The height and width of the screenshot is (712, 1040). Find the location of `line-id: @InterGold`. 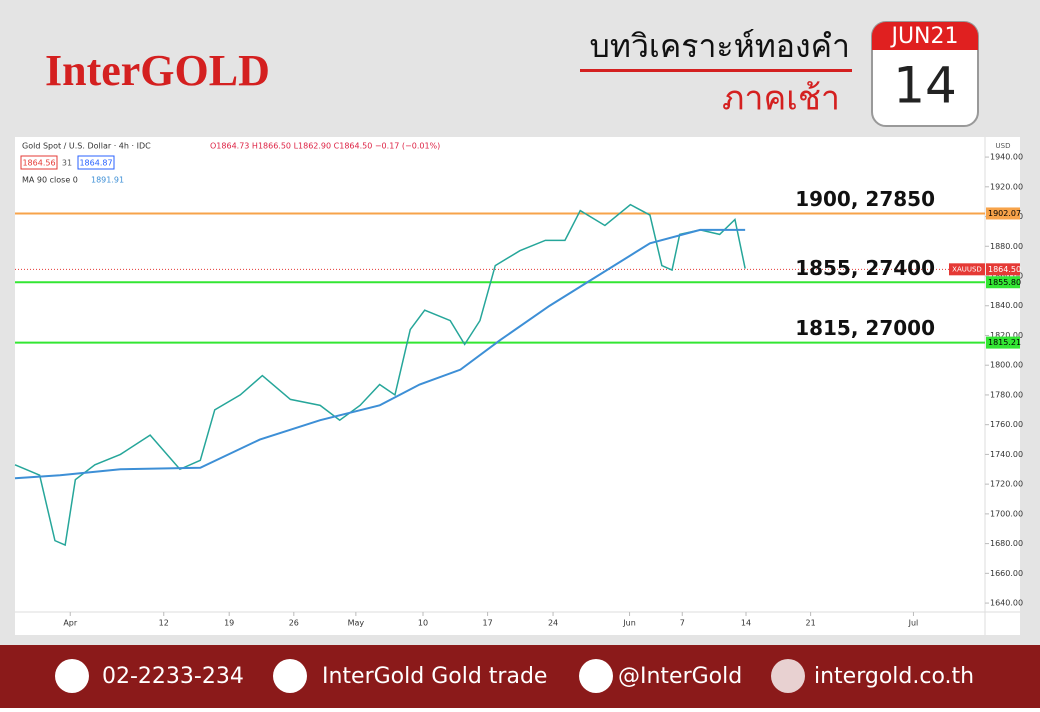

line-id: @InterGold is located at coordinates (680, 676).